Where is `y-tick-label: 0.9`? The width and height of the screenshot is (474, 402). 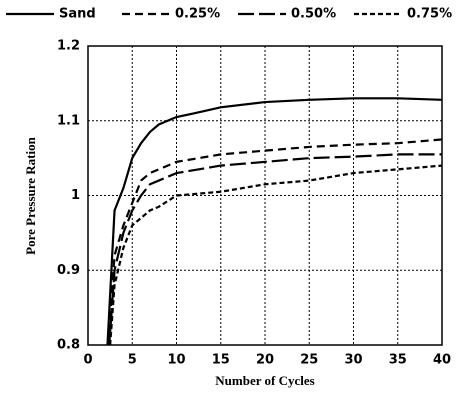
y-tick-label: 0.9 is located at coordinates (68, 270).